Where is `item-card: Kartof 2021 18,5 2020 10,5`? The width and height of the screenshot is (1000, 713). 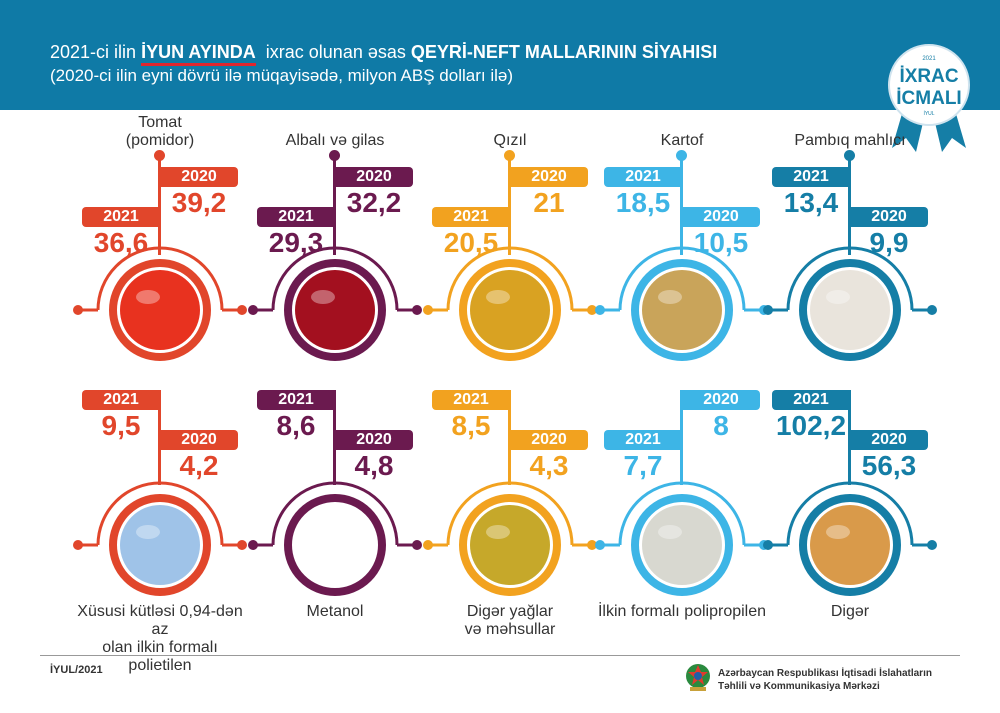 item-card: Kartof 2021 18,5 2020 10,5 is located at coordinates (682, 245).